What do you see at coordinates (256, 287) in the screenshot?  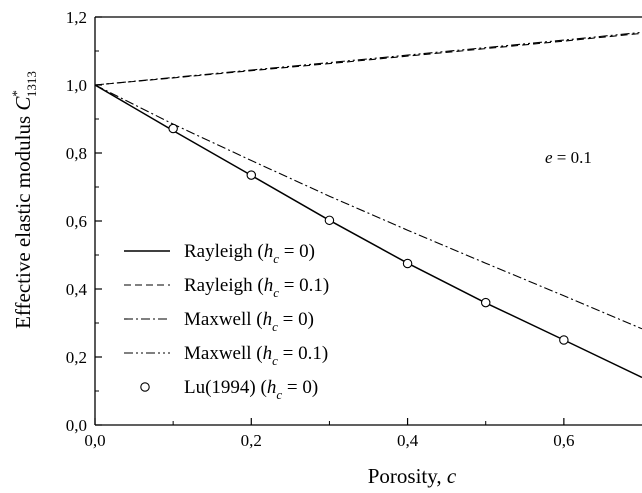 I see `legend-label: Rayleigh (hc = 0.1)` at bounding box center [256, 287].